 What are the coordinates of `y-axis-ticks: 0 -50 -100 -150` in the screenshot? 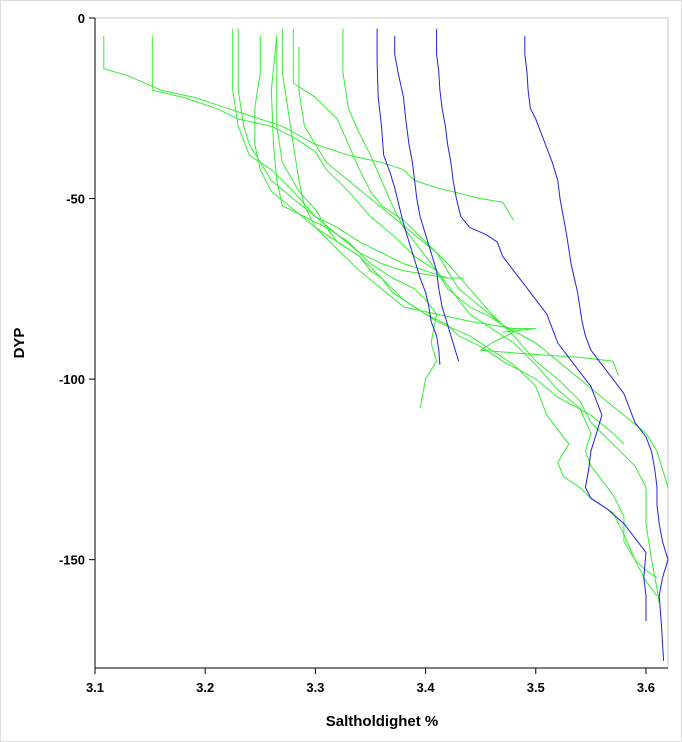 It's located at (77, 289).